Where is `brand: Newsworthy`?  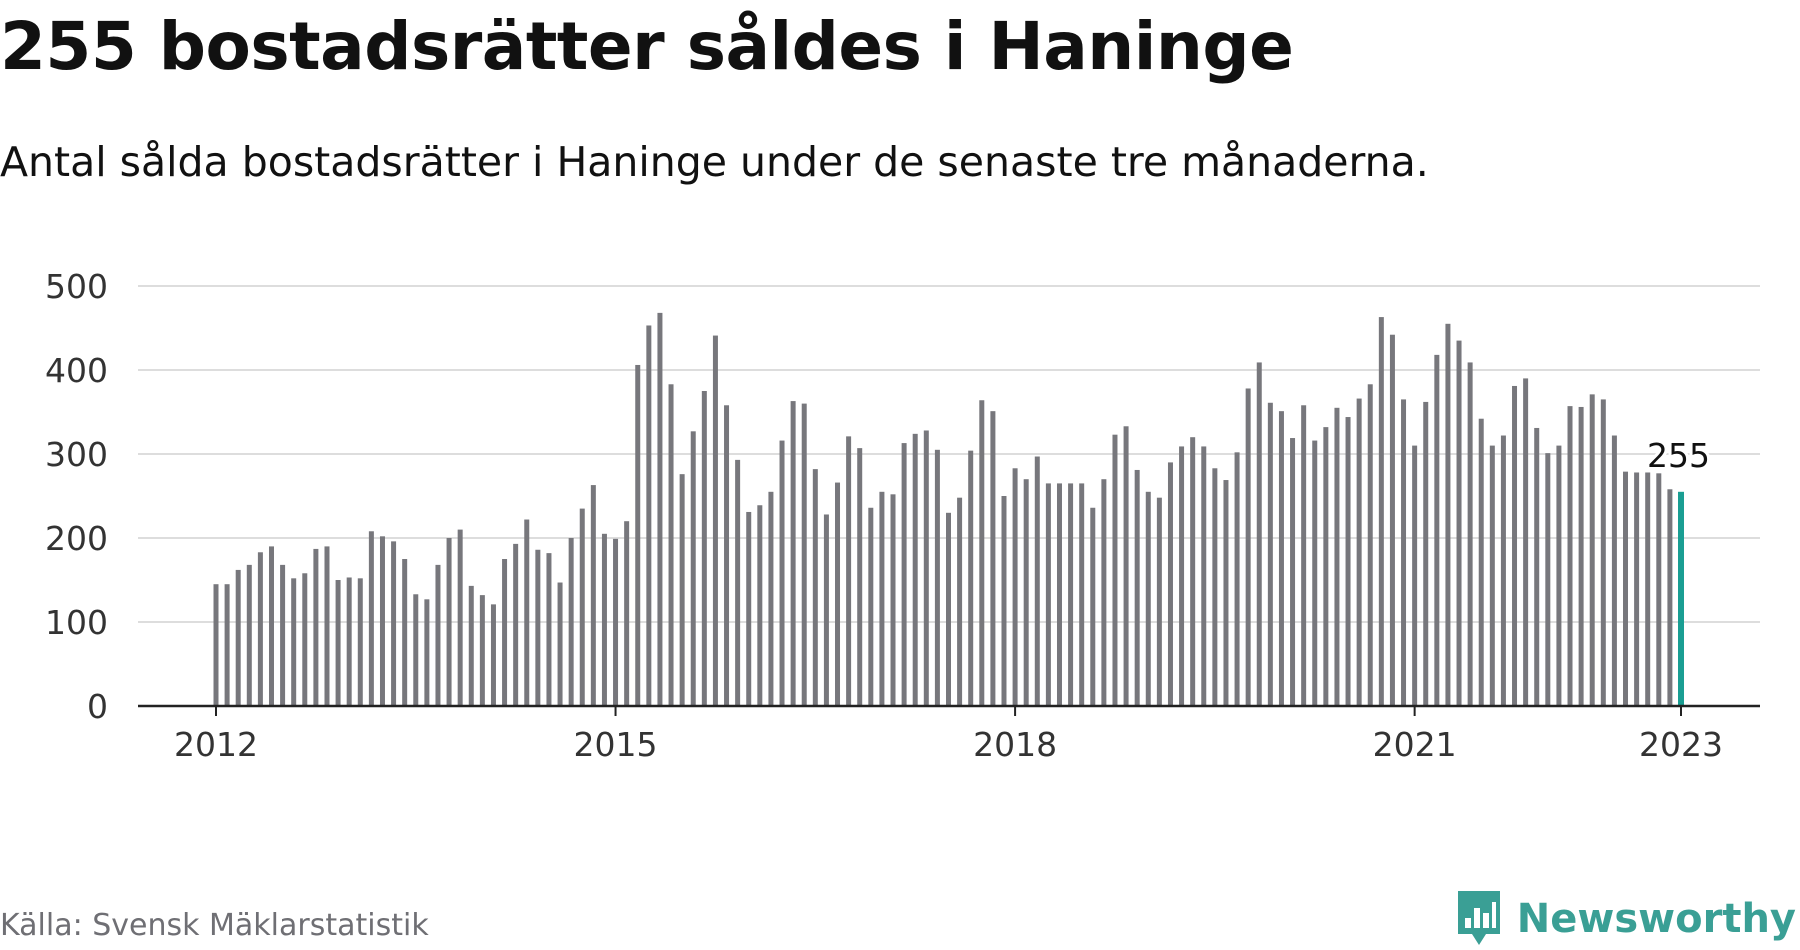 brand: Newsworthy is located at coordinates (1625, 919).